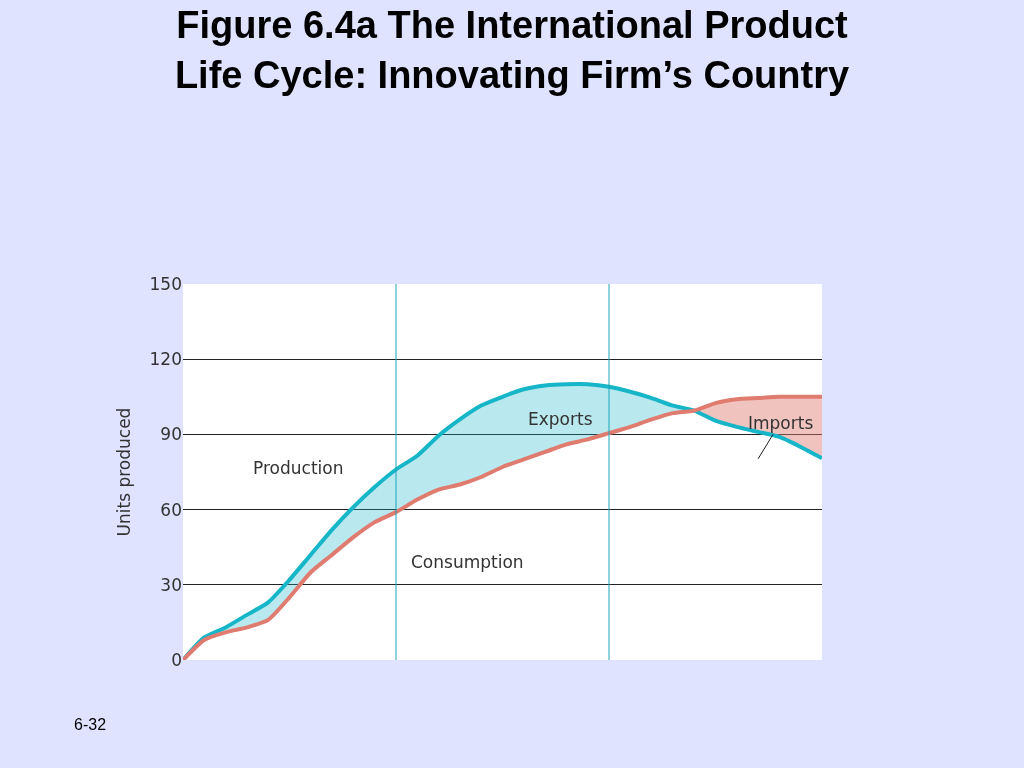 This screenshot has width=1024, height=768. What do you see at coordinates (90, 724) in the screenshot?
I see `text: 6-32` at bounding box center [90, 724].